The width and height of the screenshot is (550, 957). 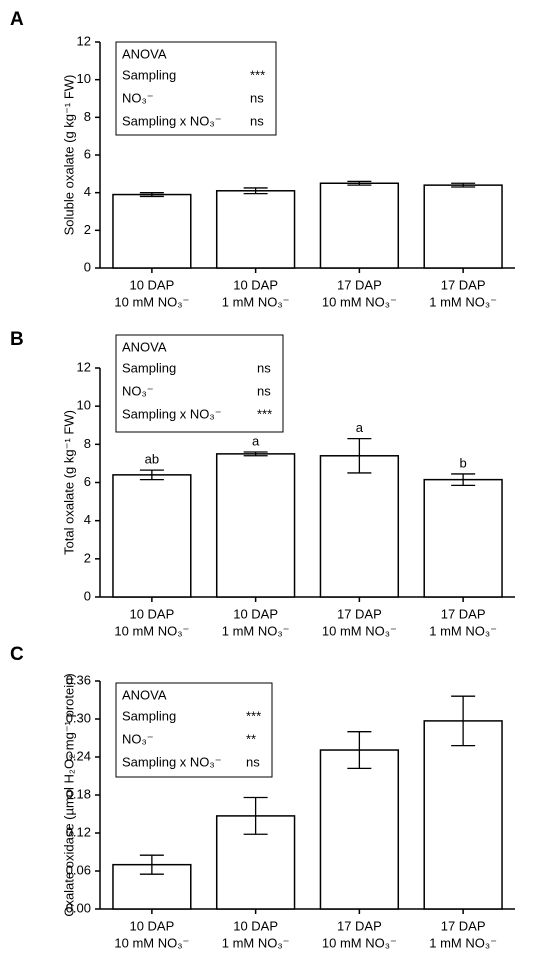 I want to click on y-axis-label: Oxalate oxidase (µmol H₂O₂ mg⁻¹ protein), so click(x=68, y=794).